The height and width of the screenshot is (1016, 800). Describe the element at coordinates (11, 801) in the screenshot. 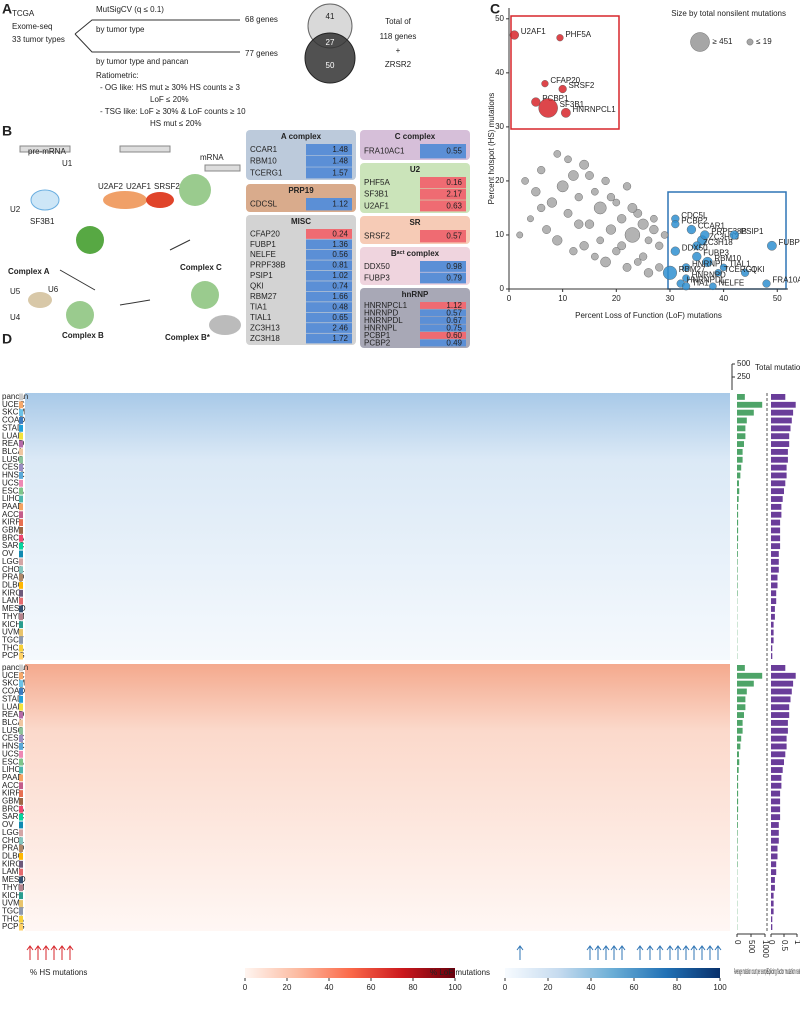

I see `row-label: GBM` at that location.